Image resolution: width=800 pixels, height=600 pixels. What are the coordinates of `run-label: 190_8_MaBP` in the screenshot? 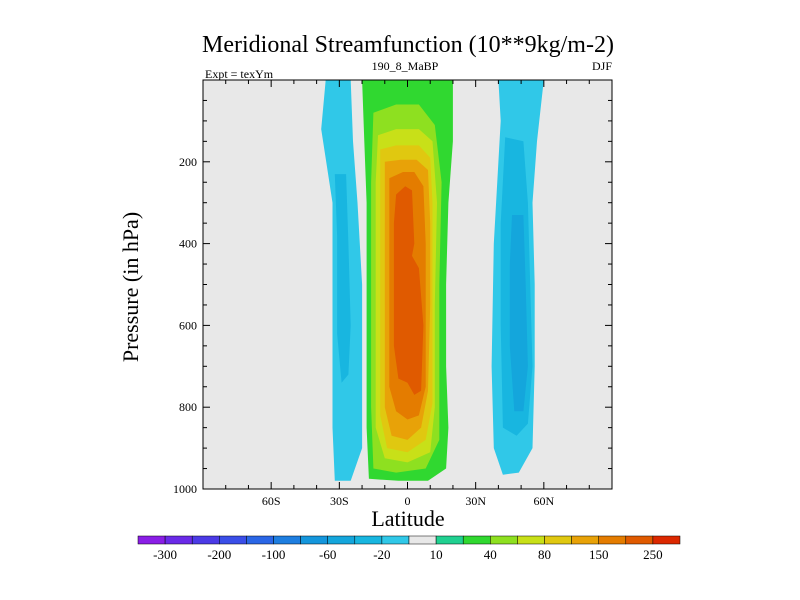 It's located at (405, 66).